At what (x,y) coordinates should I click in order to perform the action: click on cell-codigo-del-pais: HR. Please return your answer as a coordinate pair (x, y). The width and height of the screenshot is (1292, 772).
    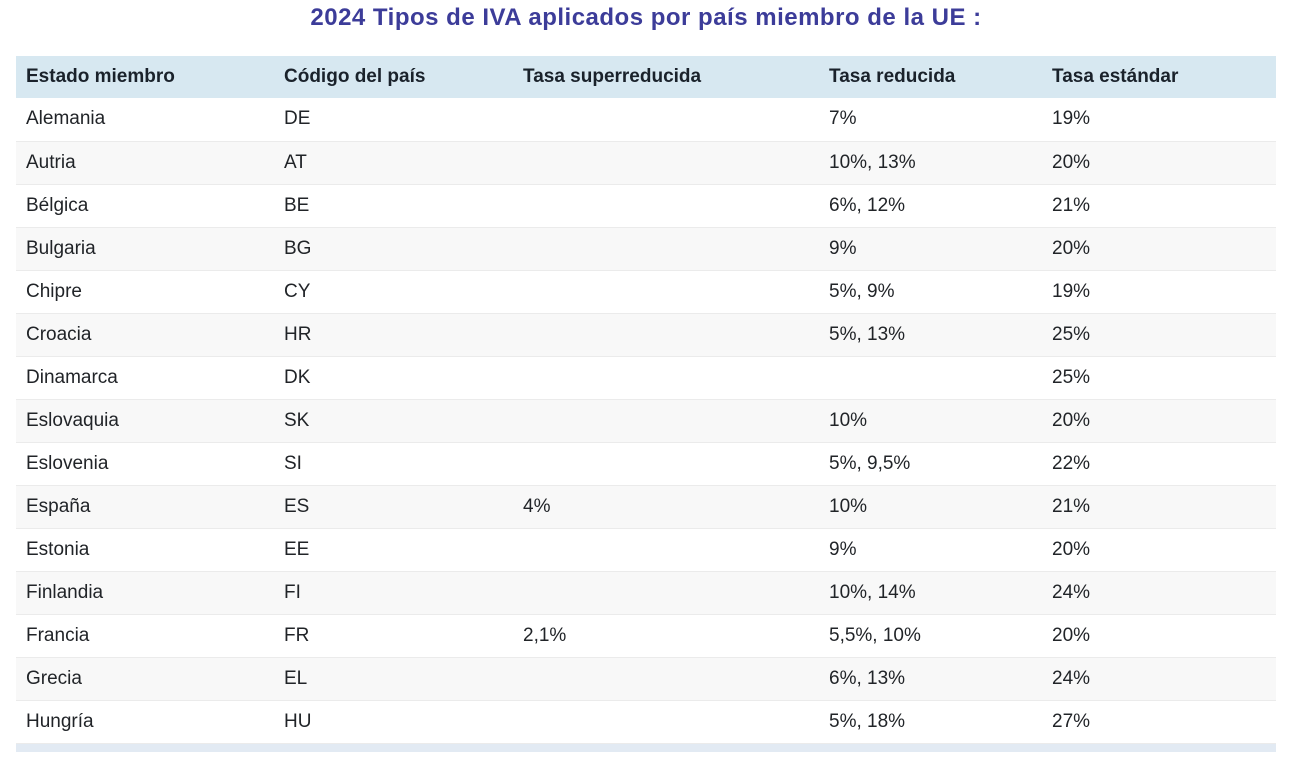
    Looking at the image, I should click on (403, 335).